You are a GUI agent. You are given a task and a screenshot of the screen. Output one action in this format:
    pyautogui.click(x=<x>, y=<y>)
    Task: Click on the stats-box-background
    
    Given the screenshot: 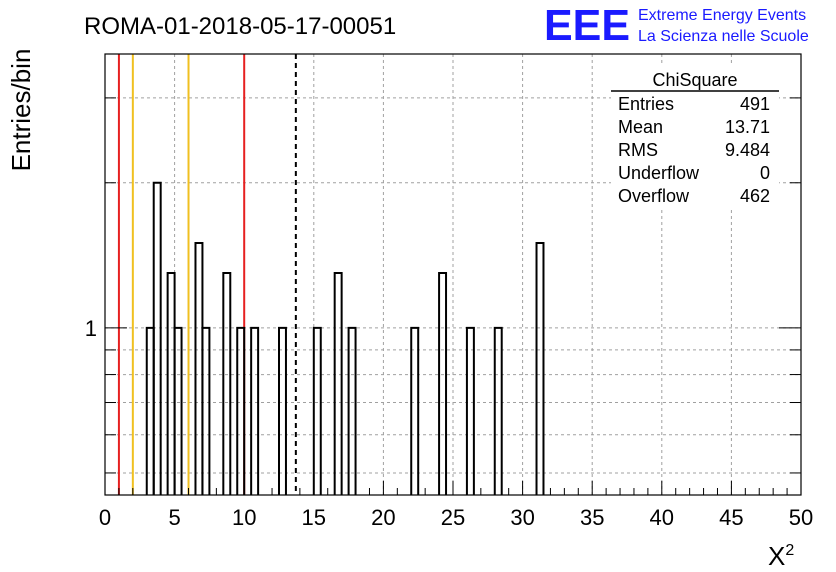 What is the action you would take?
    pyautogui.click(x=695, y=137)
    